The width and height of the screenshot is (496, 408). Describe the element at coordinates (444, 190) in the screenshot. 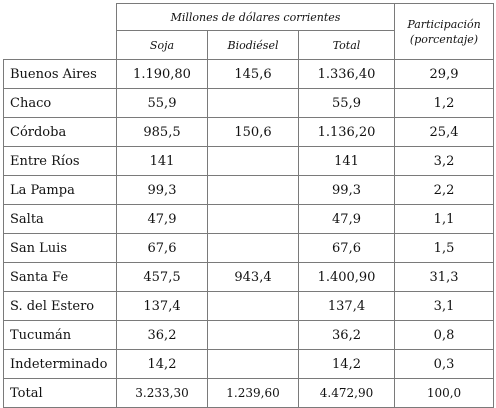

I see `cell-share: 2,2` at that location.